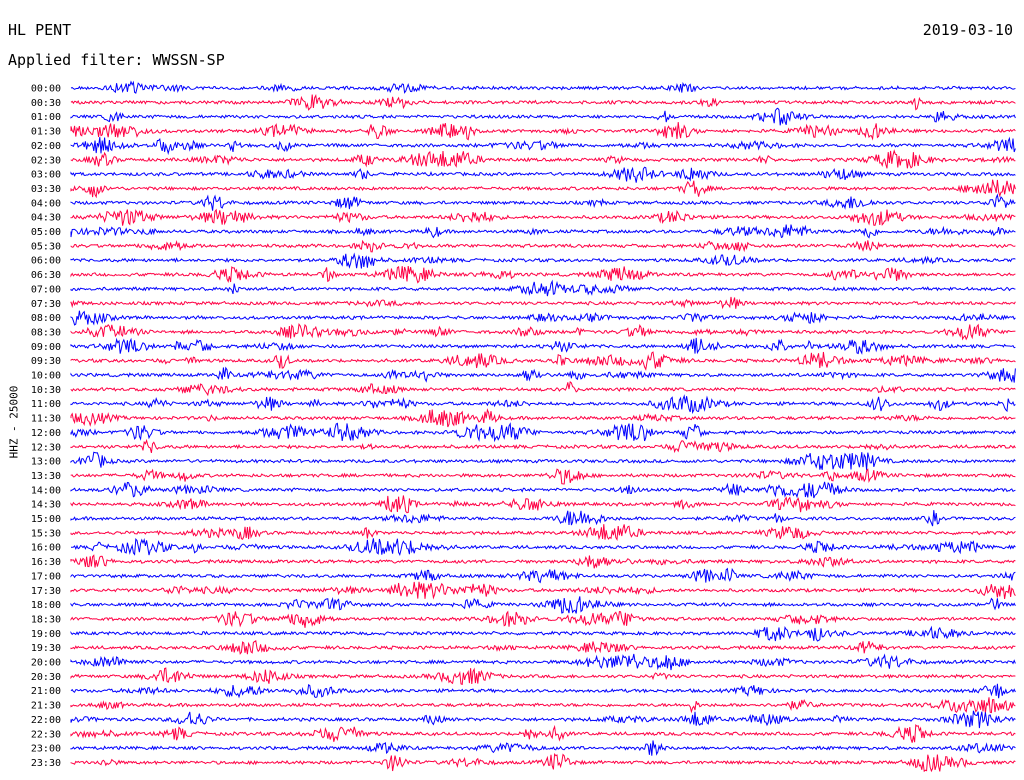 Image resolution: width=1024 pixels, height=780 pixels. Describe the element at coordinates (46, 232) in the screenshot. I see `y-tick-label: 05:00` at that location.